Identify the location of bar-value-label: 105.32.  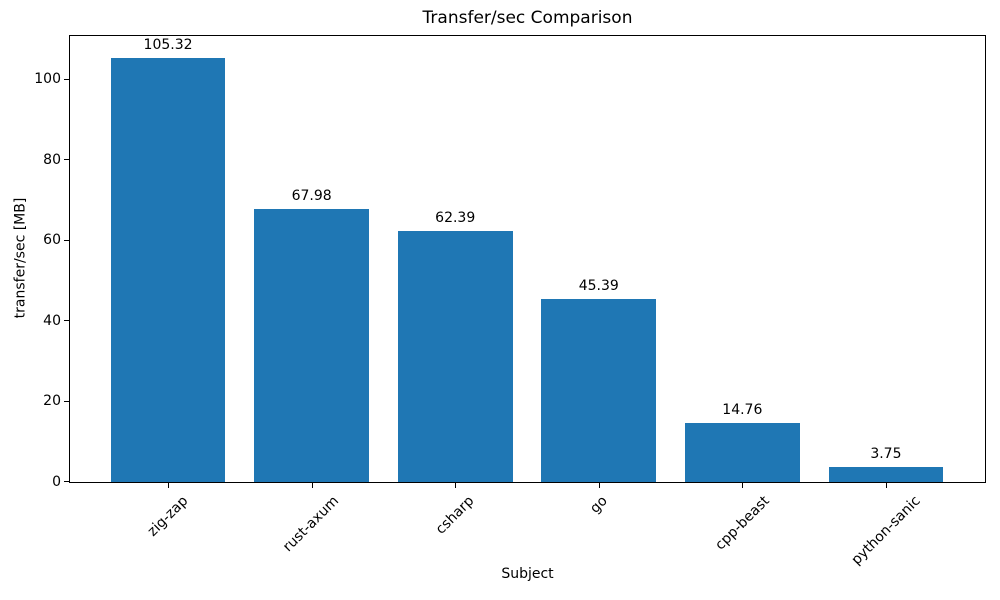
(168, 45).